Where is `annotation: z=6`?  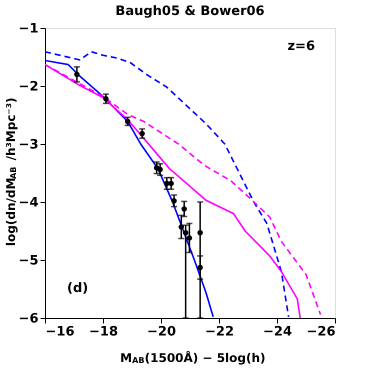 annotation: z=6 is located at coordinates (301, 46).